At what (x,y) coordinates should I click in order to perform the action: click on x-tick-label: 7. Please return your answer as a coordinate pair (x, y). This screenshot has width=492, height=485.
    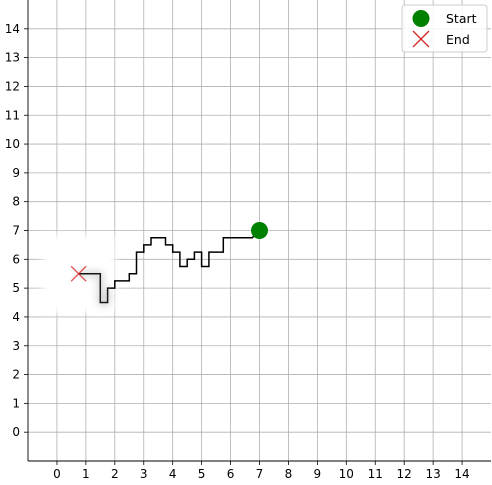
    Looking at the image, I should click on (260, 474).